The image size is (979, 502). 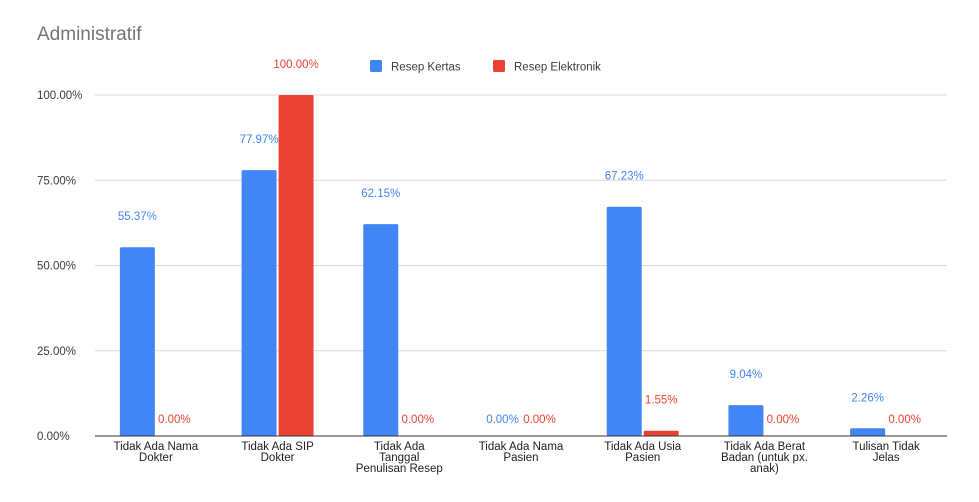 I want to click on data-label: 55.37%, so click(x=137, y=217).